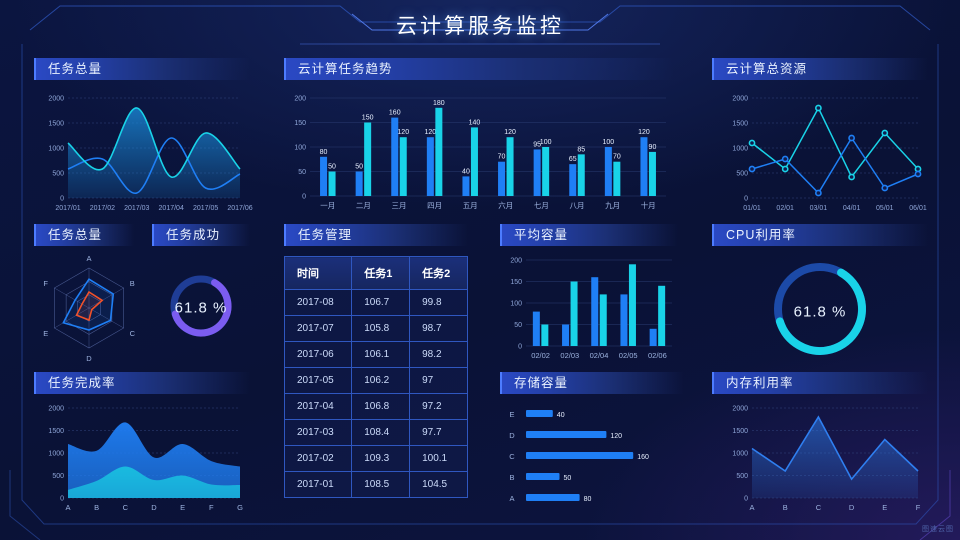  What do you see at coordinates (434, 205) in the screenshot?
I see `svg-text: 四月` at bounding box center [434, 205].